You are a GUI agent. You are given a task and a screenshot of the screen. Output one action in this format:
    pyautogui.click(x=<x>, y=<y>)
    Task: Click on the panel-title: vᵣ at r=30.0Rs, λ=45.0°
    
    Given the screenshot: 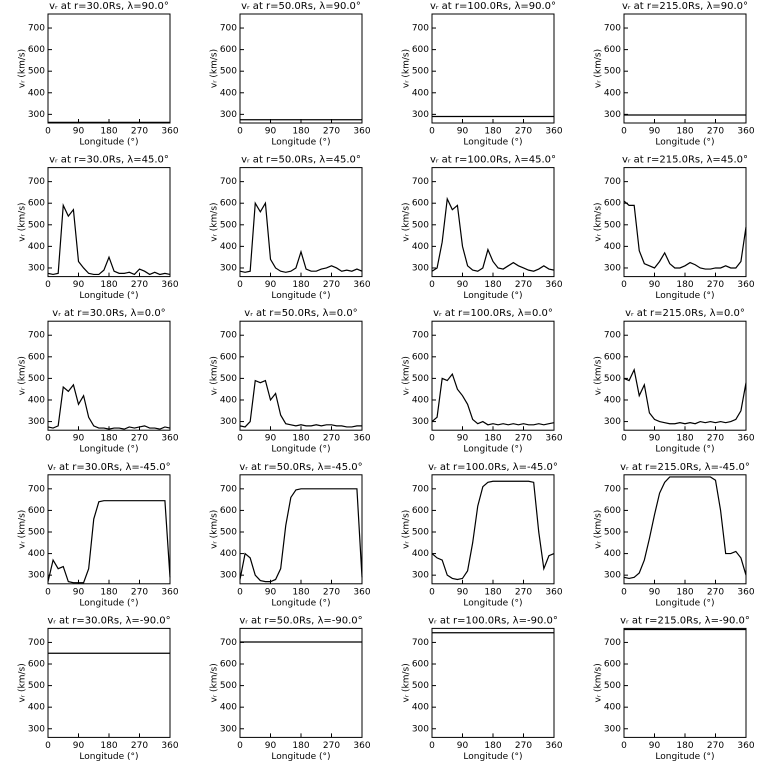 What is the action you would take?
    pyautogui.click(x=109, y=160)
    